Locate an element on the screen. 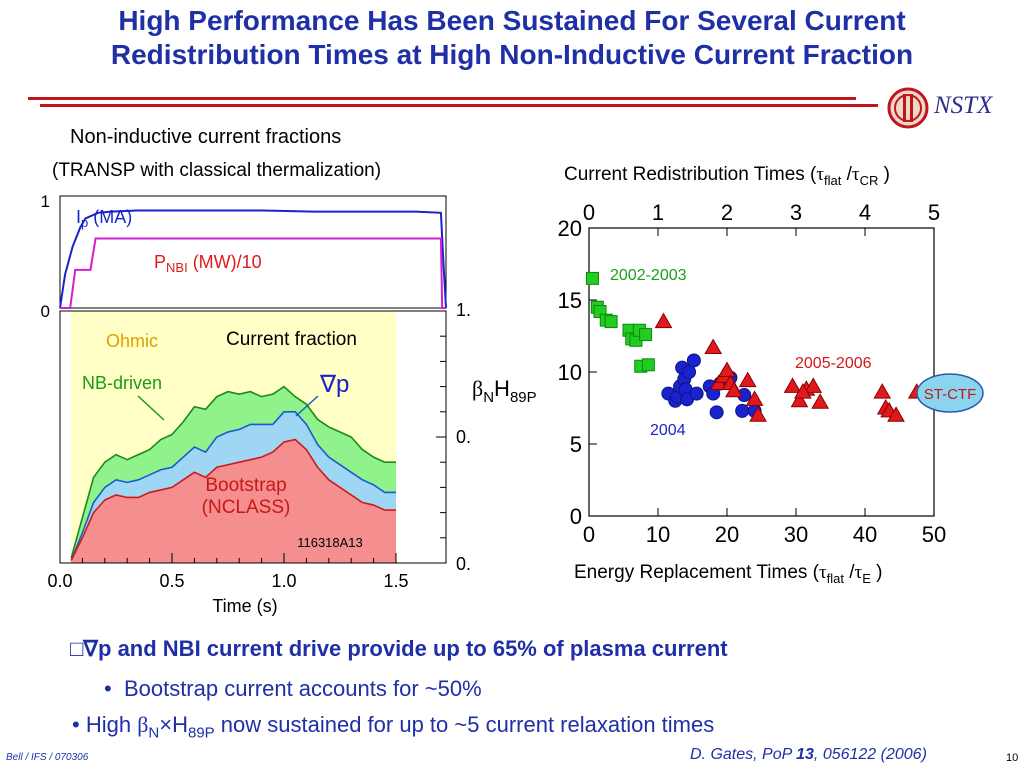  st-ctf-label: ST-CTF is located at coordinates (950, 394).